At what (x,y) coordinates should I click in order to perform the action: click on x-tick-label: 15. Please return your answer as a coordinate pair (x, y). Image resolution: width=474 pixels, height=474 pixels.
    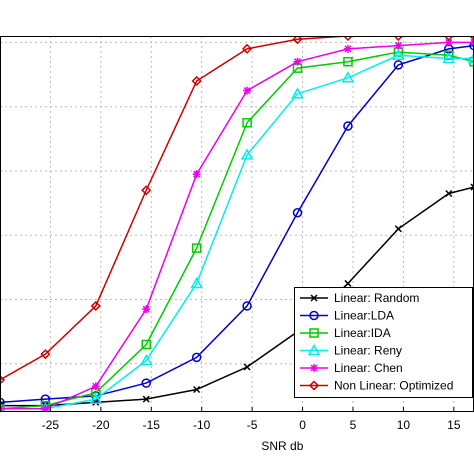
    Looking at the image, I should click on (454, 425).